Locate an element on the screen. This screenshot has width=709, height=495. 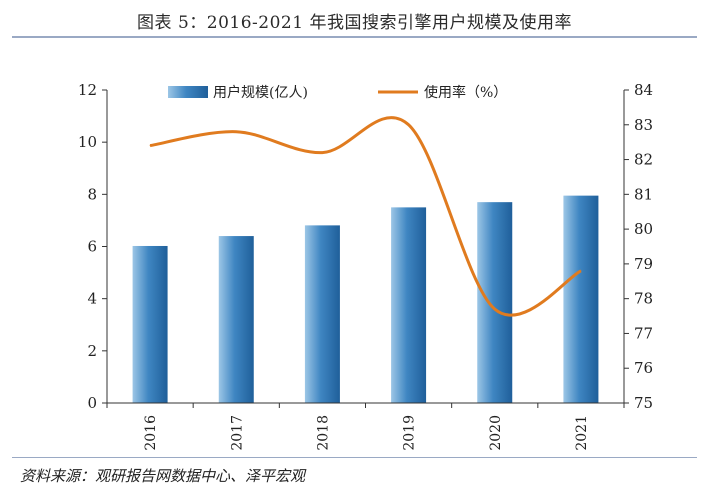
bar-2020 is located at coordinates (495, 302).